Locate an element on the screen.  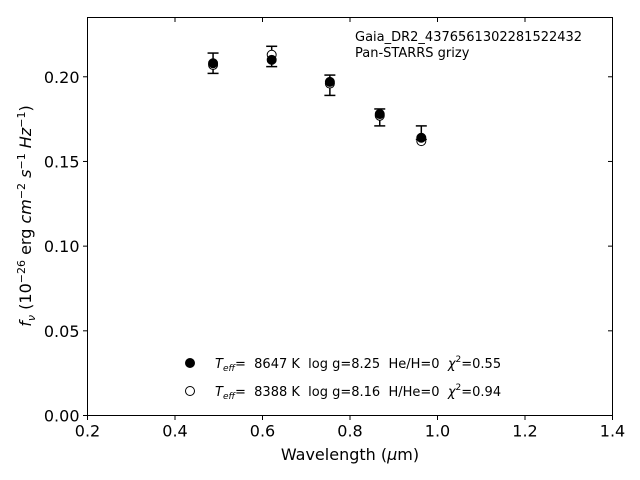
y-tick-label: 0.00 is located at coordinates (62, 416).